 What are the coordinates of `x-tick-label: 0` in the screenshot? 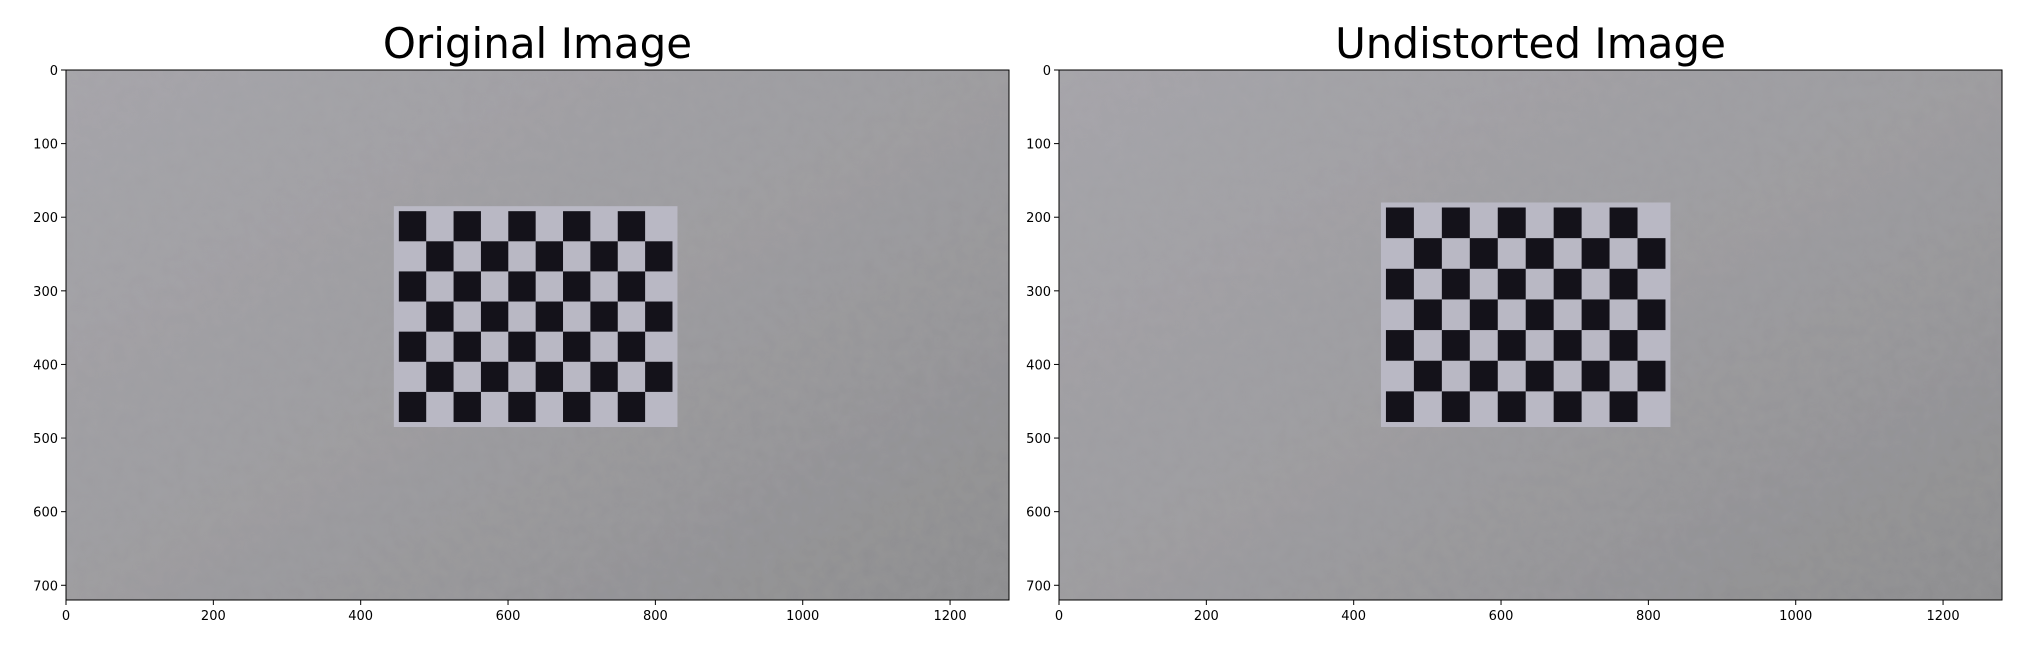 It's located at (1059, 616).